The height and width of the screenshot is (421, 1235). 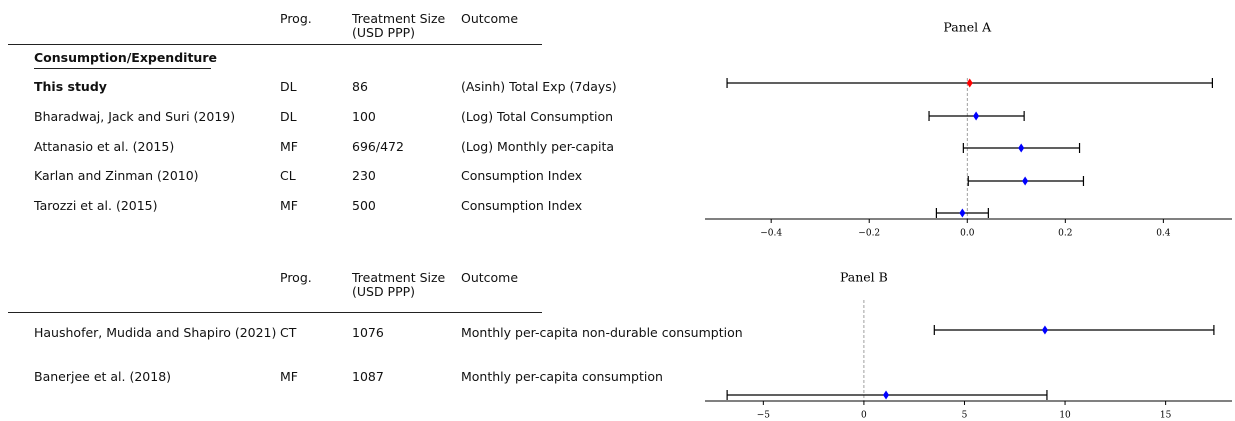 I want to click on table-cell: (Asinh) Total Exp (7days), so click(x=539, y=86).